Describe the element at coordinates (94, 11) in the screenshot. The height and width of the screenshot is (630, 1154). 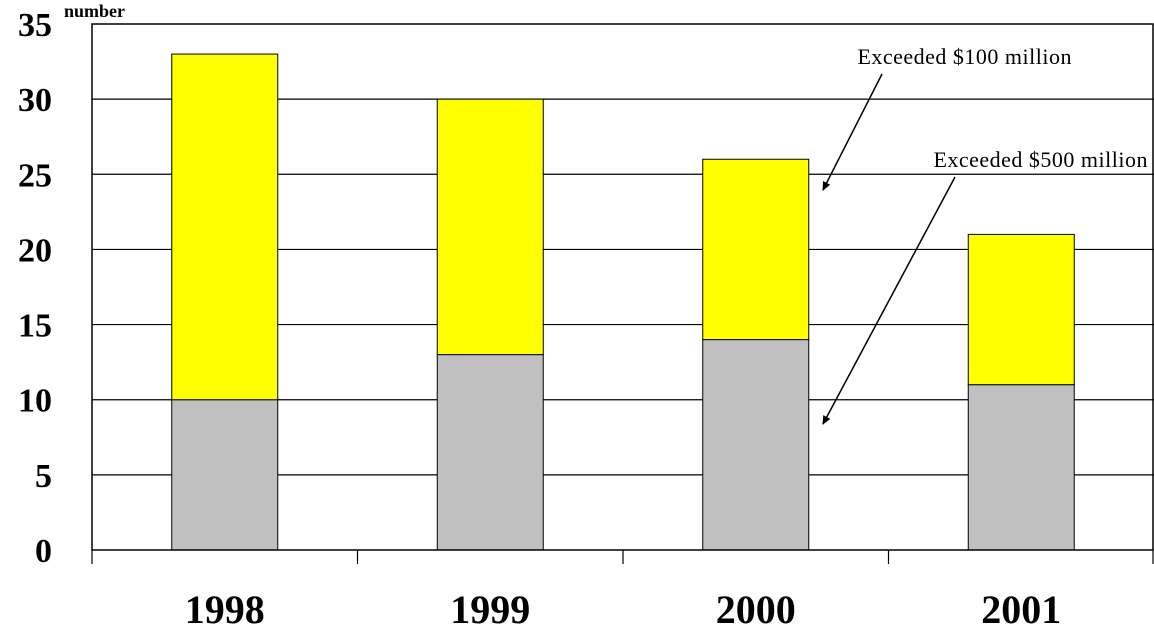
I see `y-axis-label: number` at that location.